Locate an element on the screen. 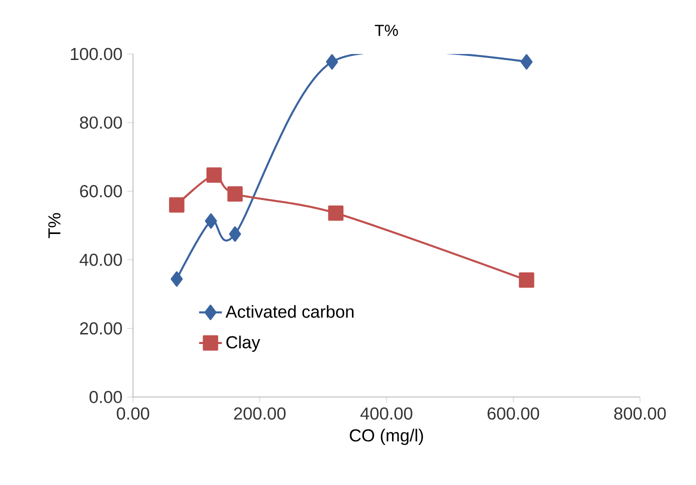  x-tick-label: 400.00 is located at coordinates (386, 413).